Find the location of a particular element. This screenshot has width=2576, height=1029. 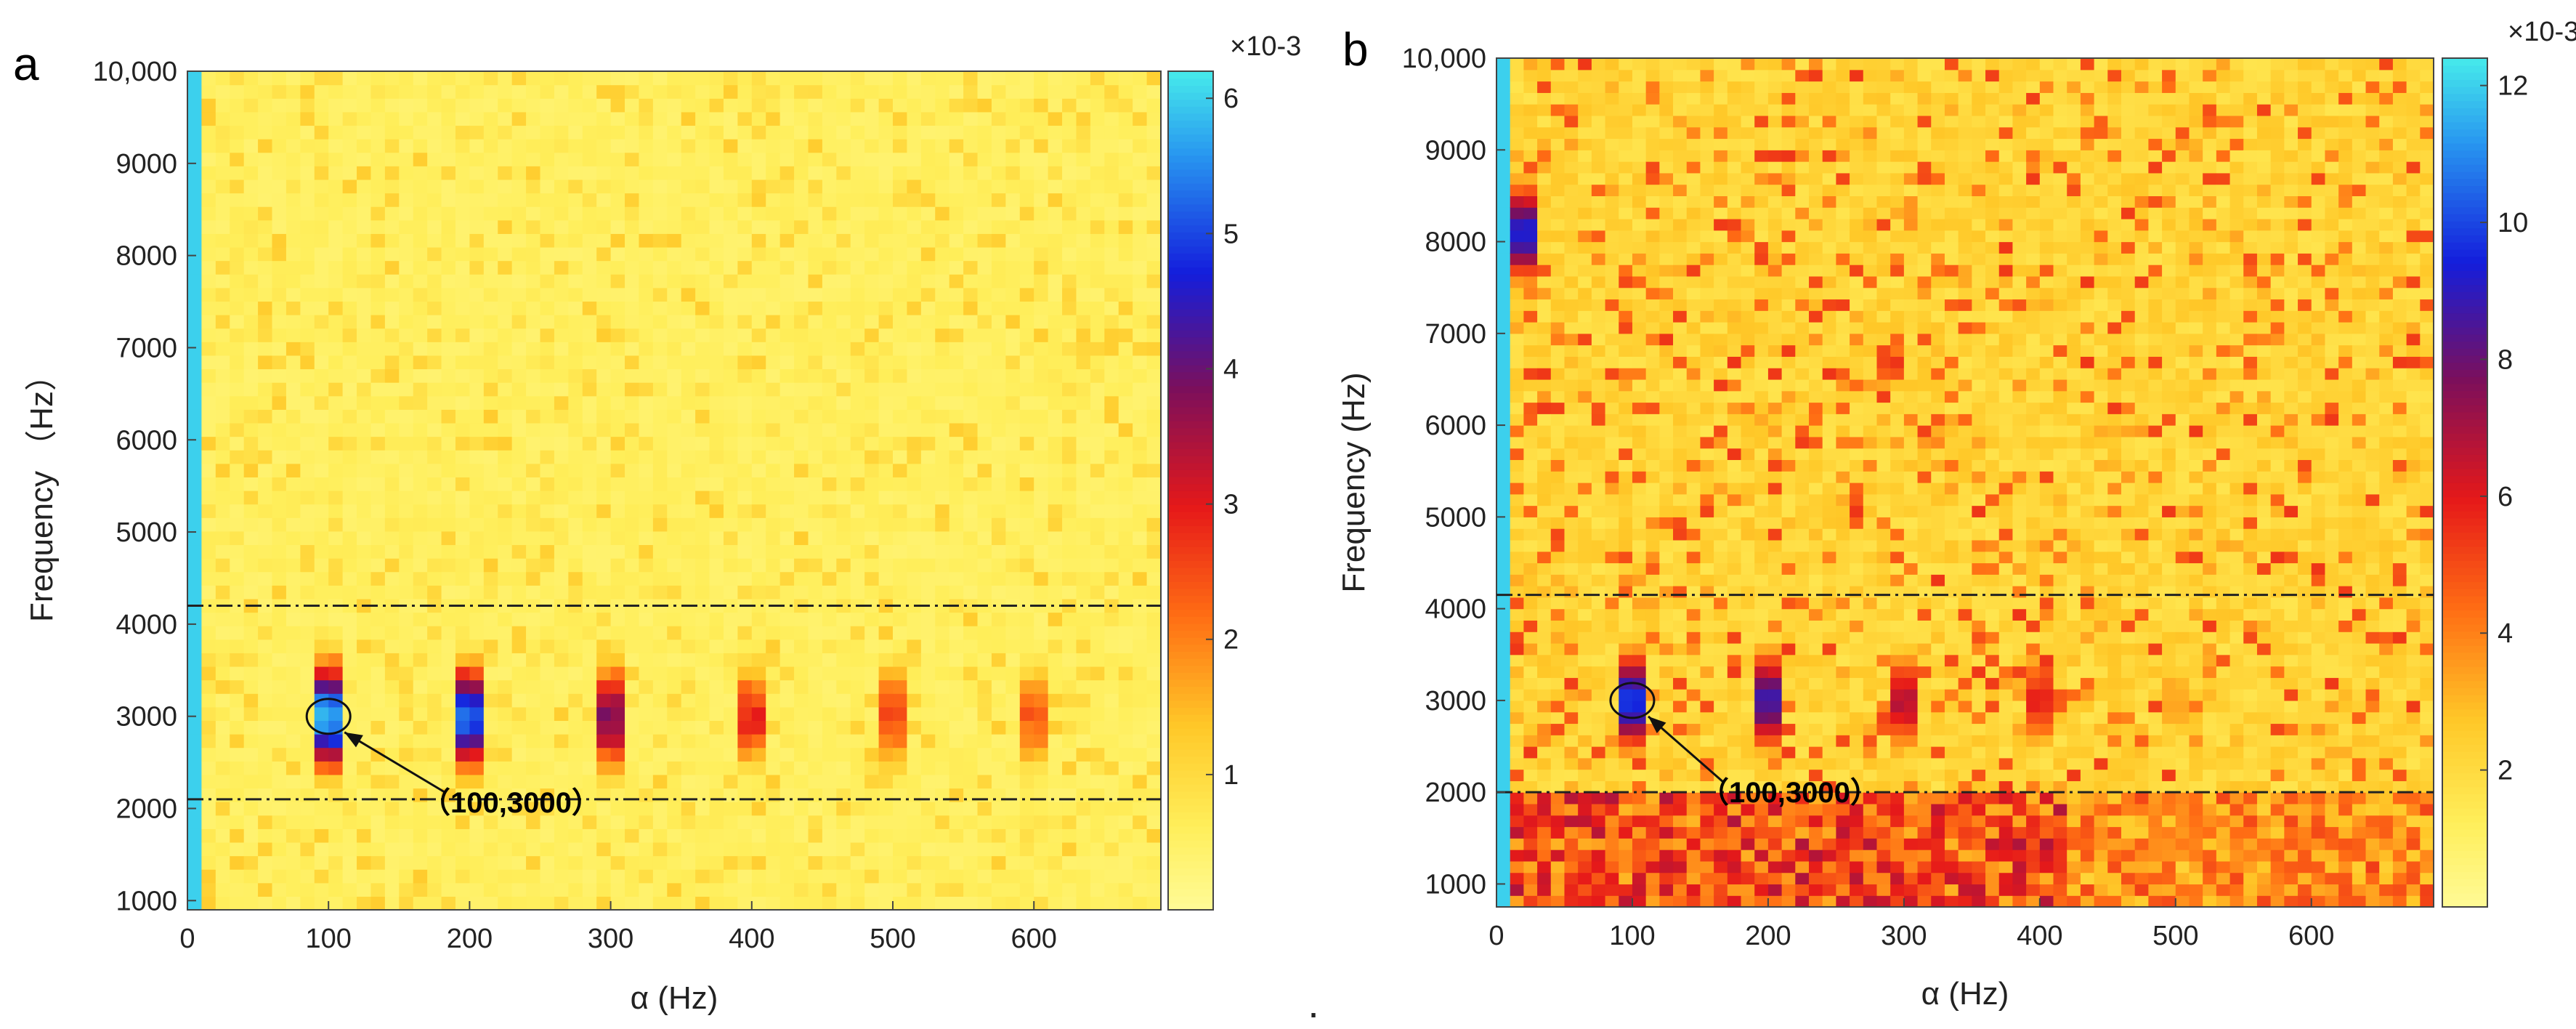

annotation-arrow-shaft is located at coordinates (394, 762).